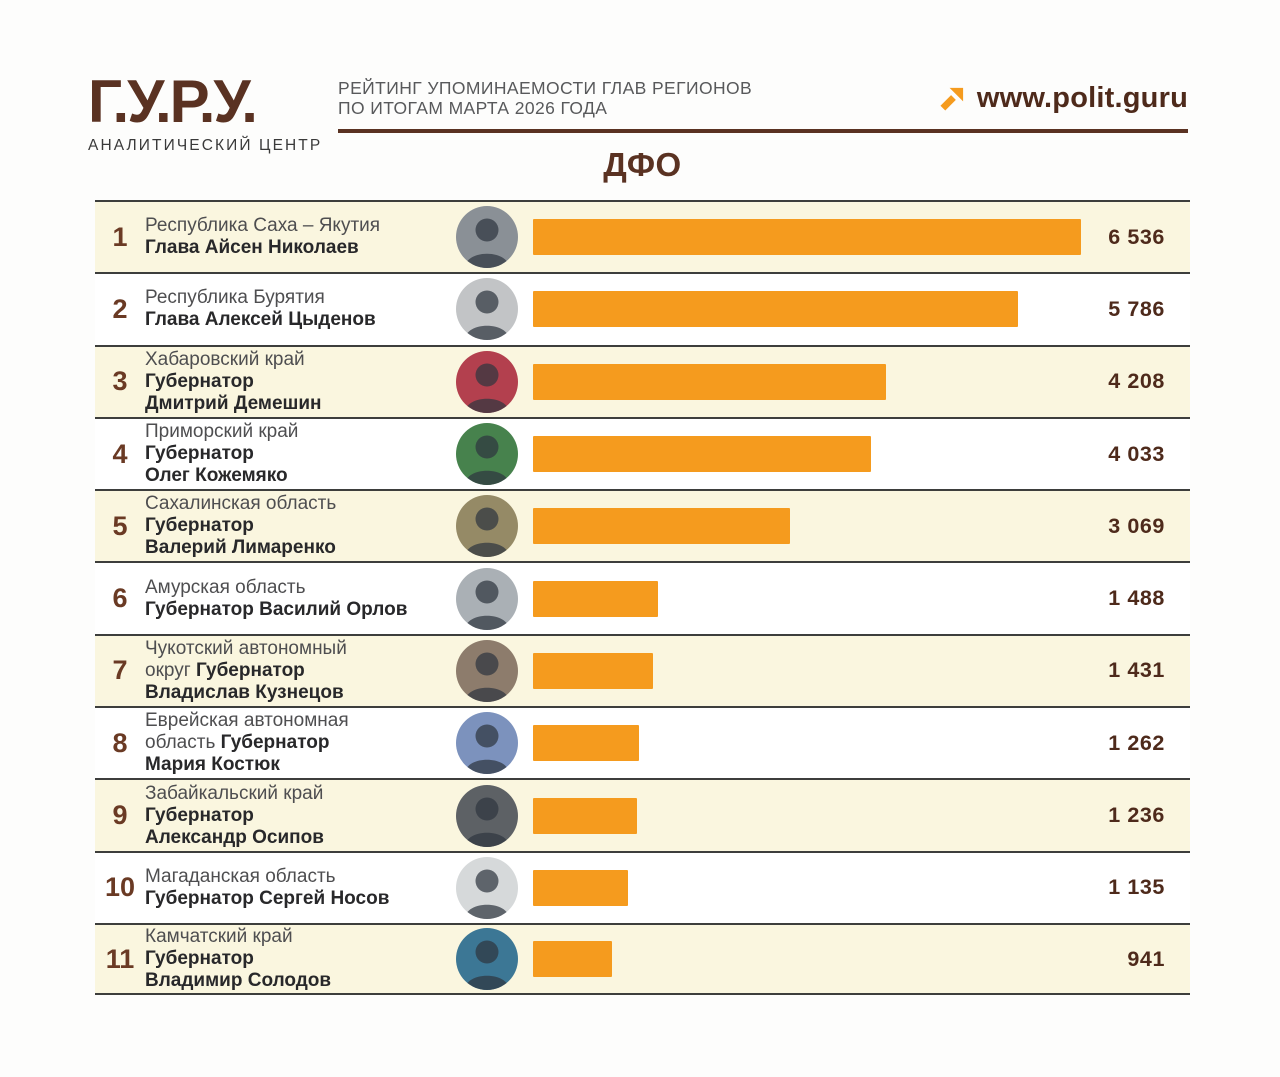 This screenshot has height=1077, width=1280. I want to click on row-label-line: Камчатский край, so click(219, 937).